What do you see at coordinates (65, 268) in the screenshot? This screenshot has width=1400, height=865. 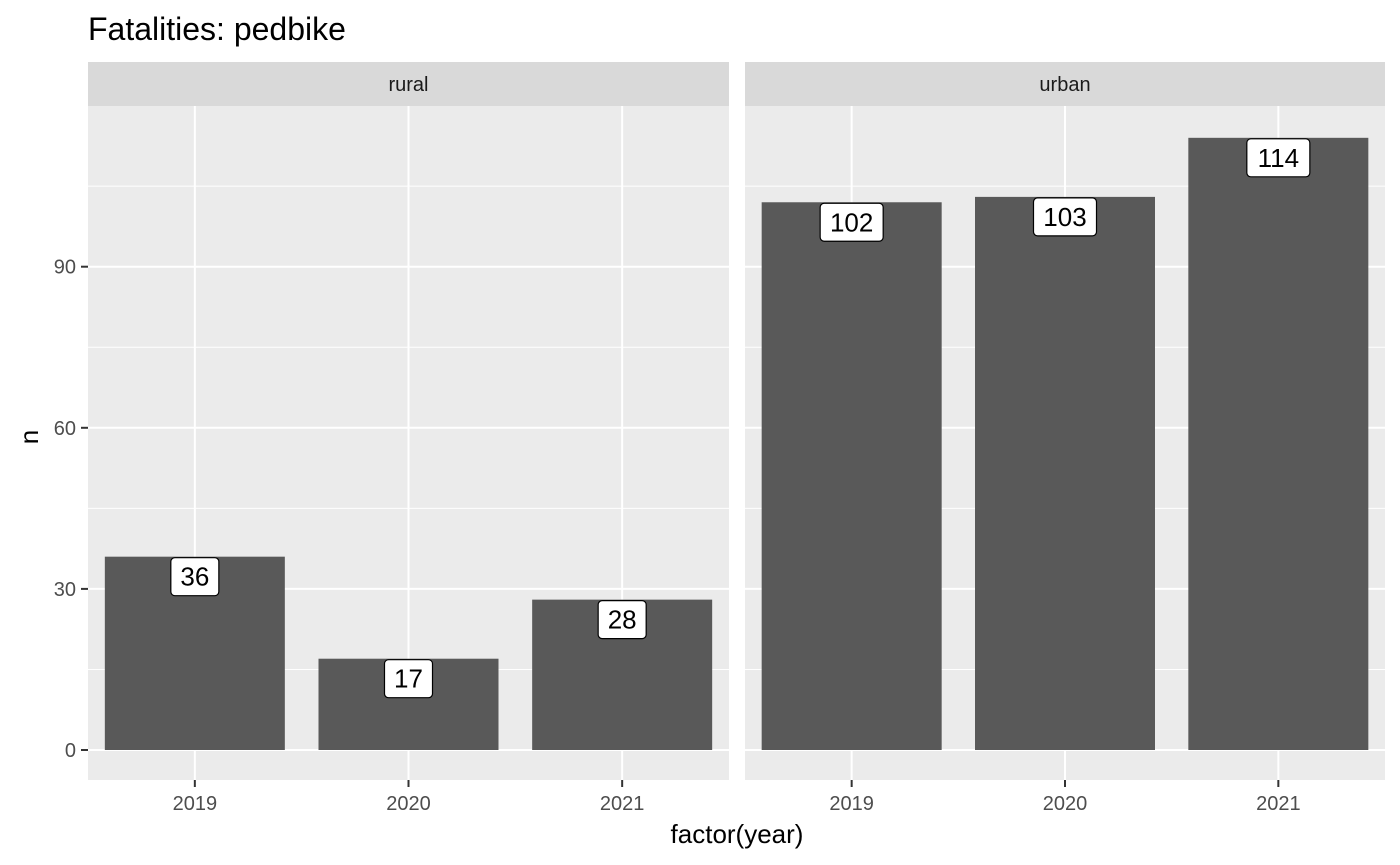 I see `y-tick-label: 90` at bounding box center [65, 268].